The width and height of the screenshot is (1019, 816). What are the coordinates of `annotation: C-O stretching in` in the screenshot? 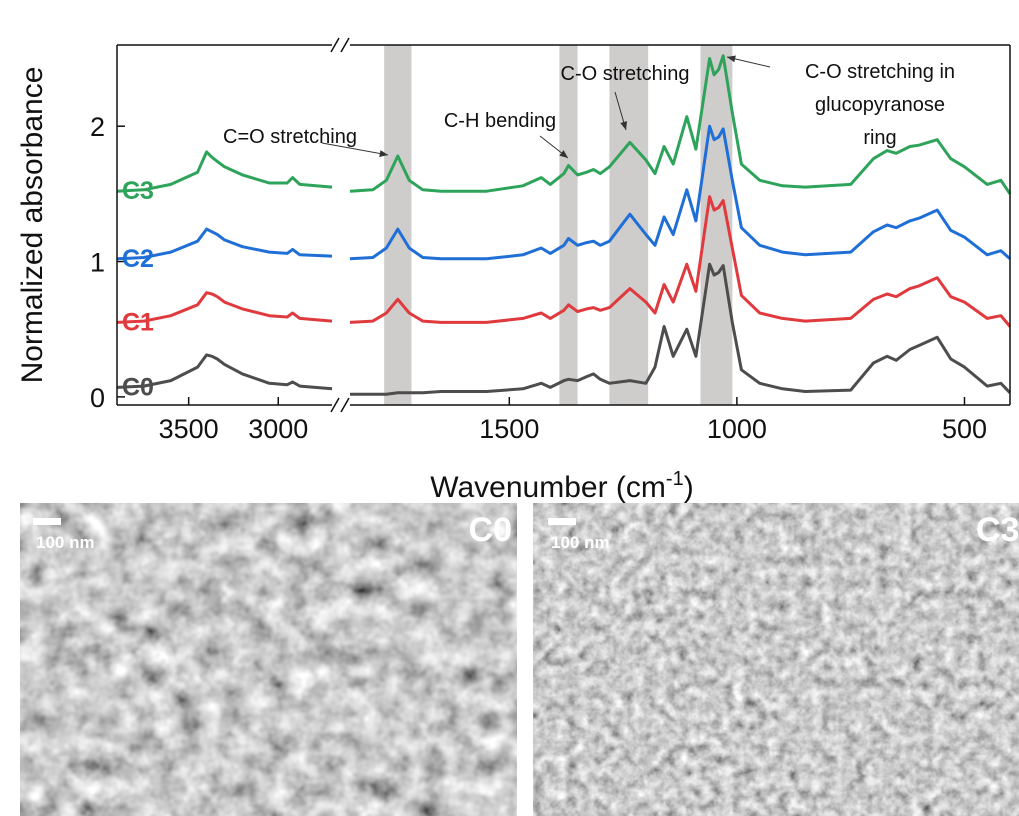 It's located at (880, 72).